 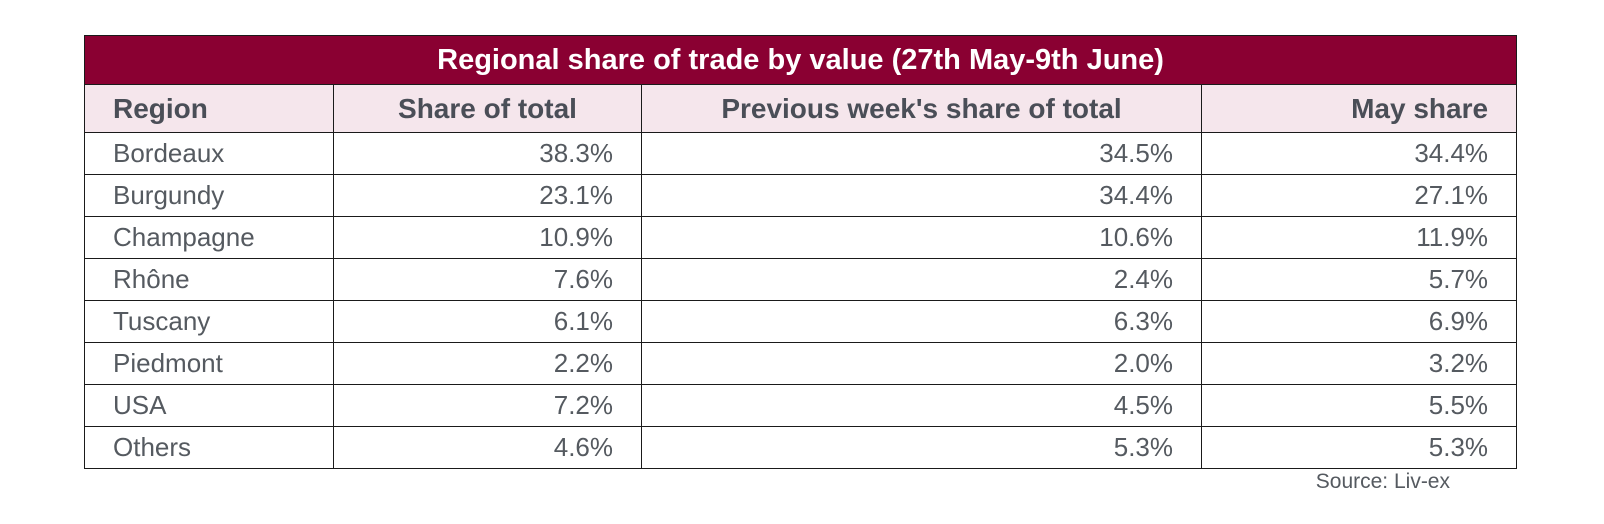 What do you see at coordinates (487, 153) in the screenshot?
I see `share-of-total-cell: 38.3%` at bounding box center [487, 153].